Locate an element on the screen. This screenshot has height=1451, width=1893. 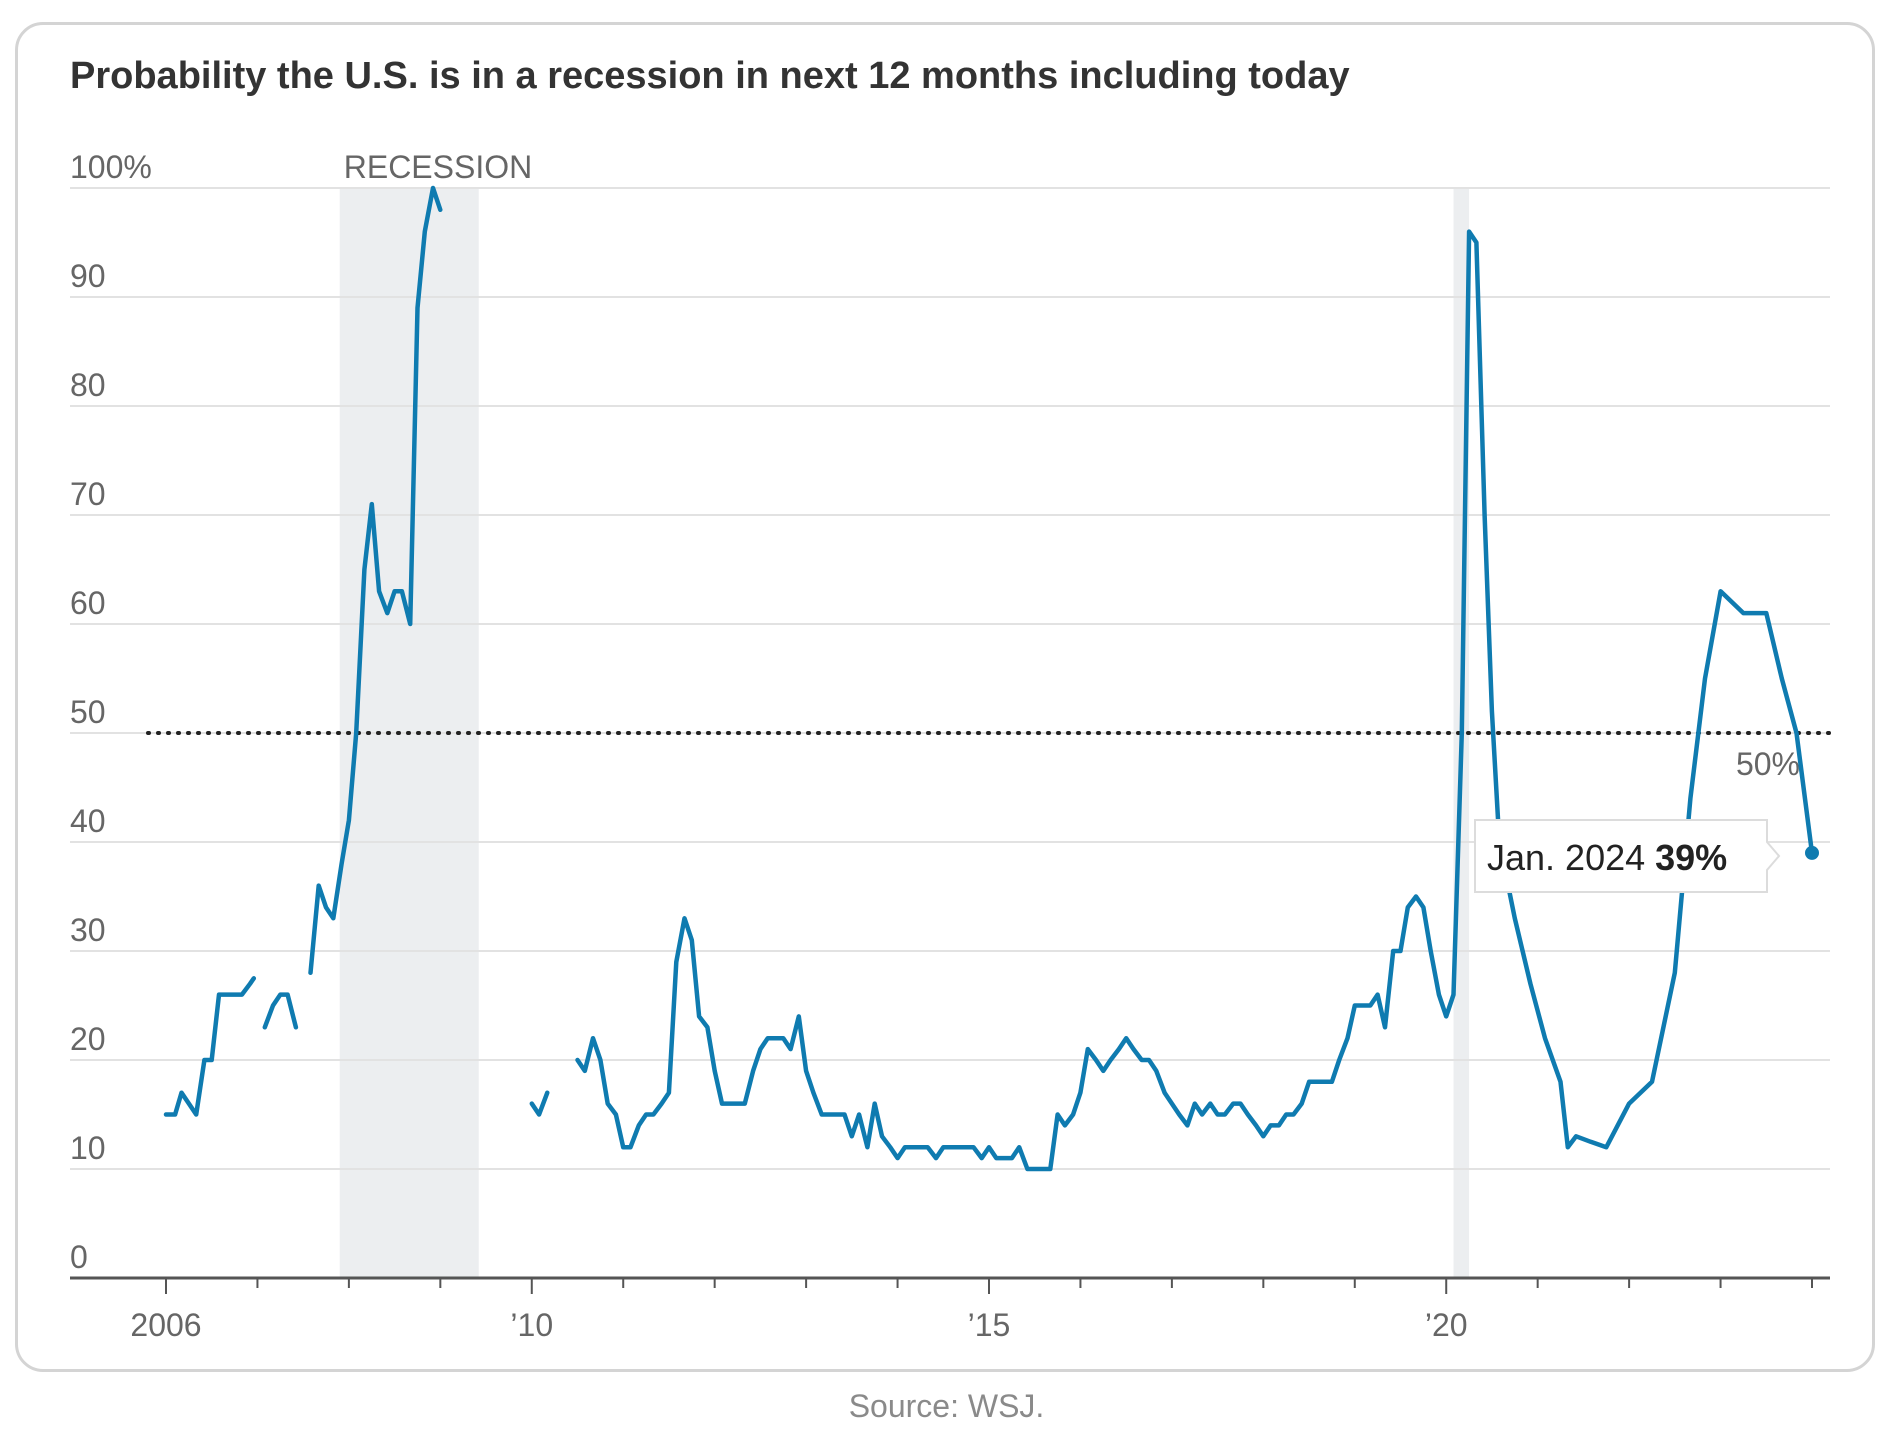
x-tick-label-2010: ’10 is located at coordinates (531, 1325).